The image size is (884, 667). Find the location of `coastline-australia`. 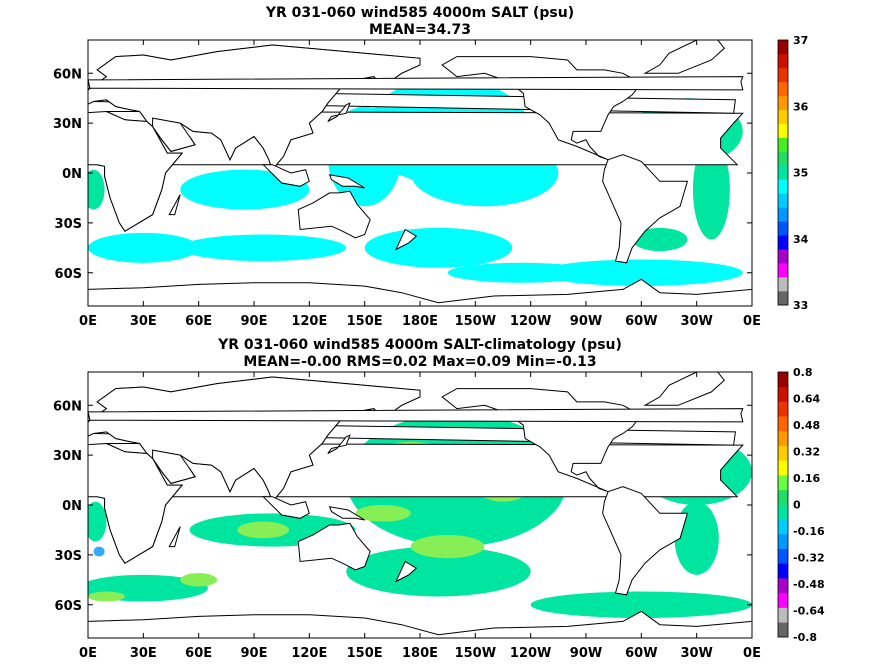

coastline-australia is located at coordinates (334, 214).